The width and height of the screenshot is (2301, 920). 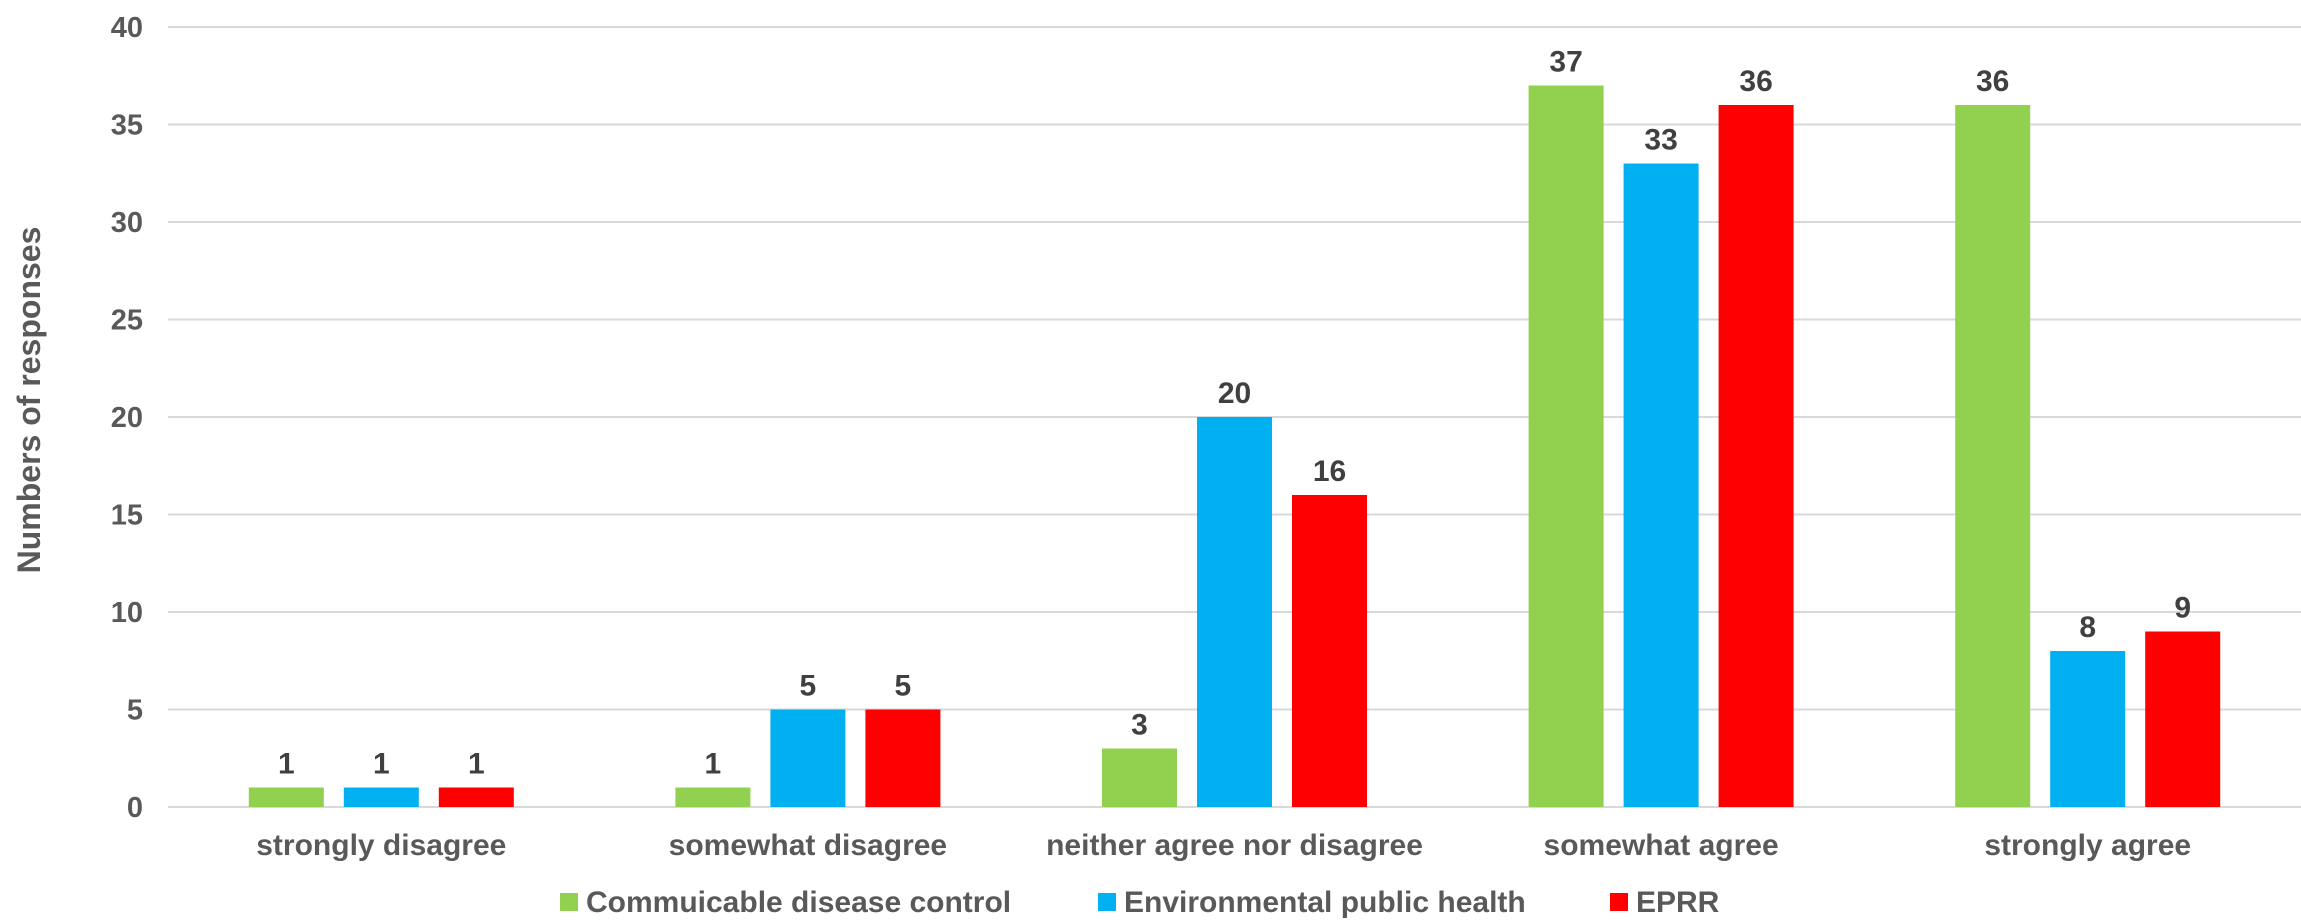 I want to click on y-tick-label: 5, so click(x=135, y=711).